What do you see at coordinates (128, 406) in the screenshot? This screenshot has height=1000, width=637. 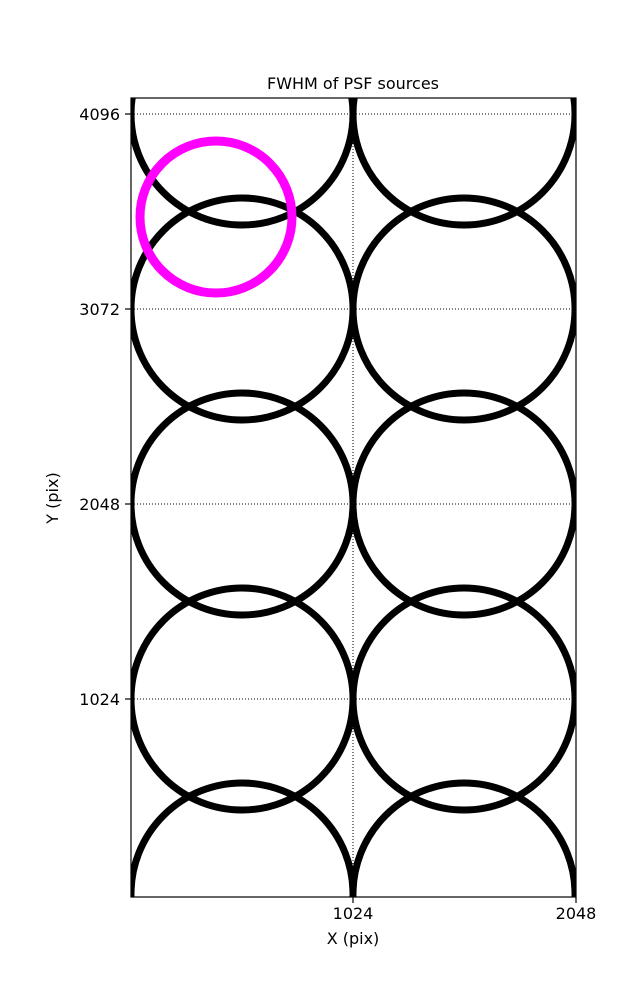 I see `y-tick-marks` at bounding box center [128, 406].